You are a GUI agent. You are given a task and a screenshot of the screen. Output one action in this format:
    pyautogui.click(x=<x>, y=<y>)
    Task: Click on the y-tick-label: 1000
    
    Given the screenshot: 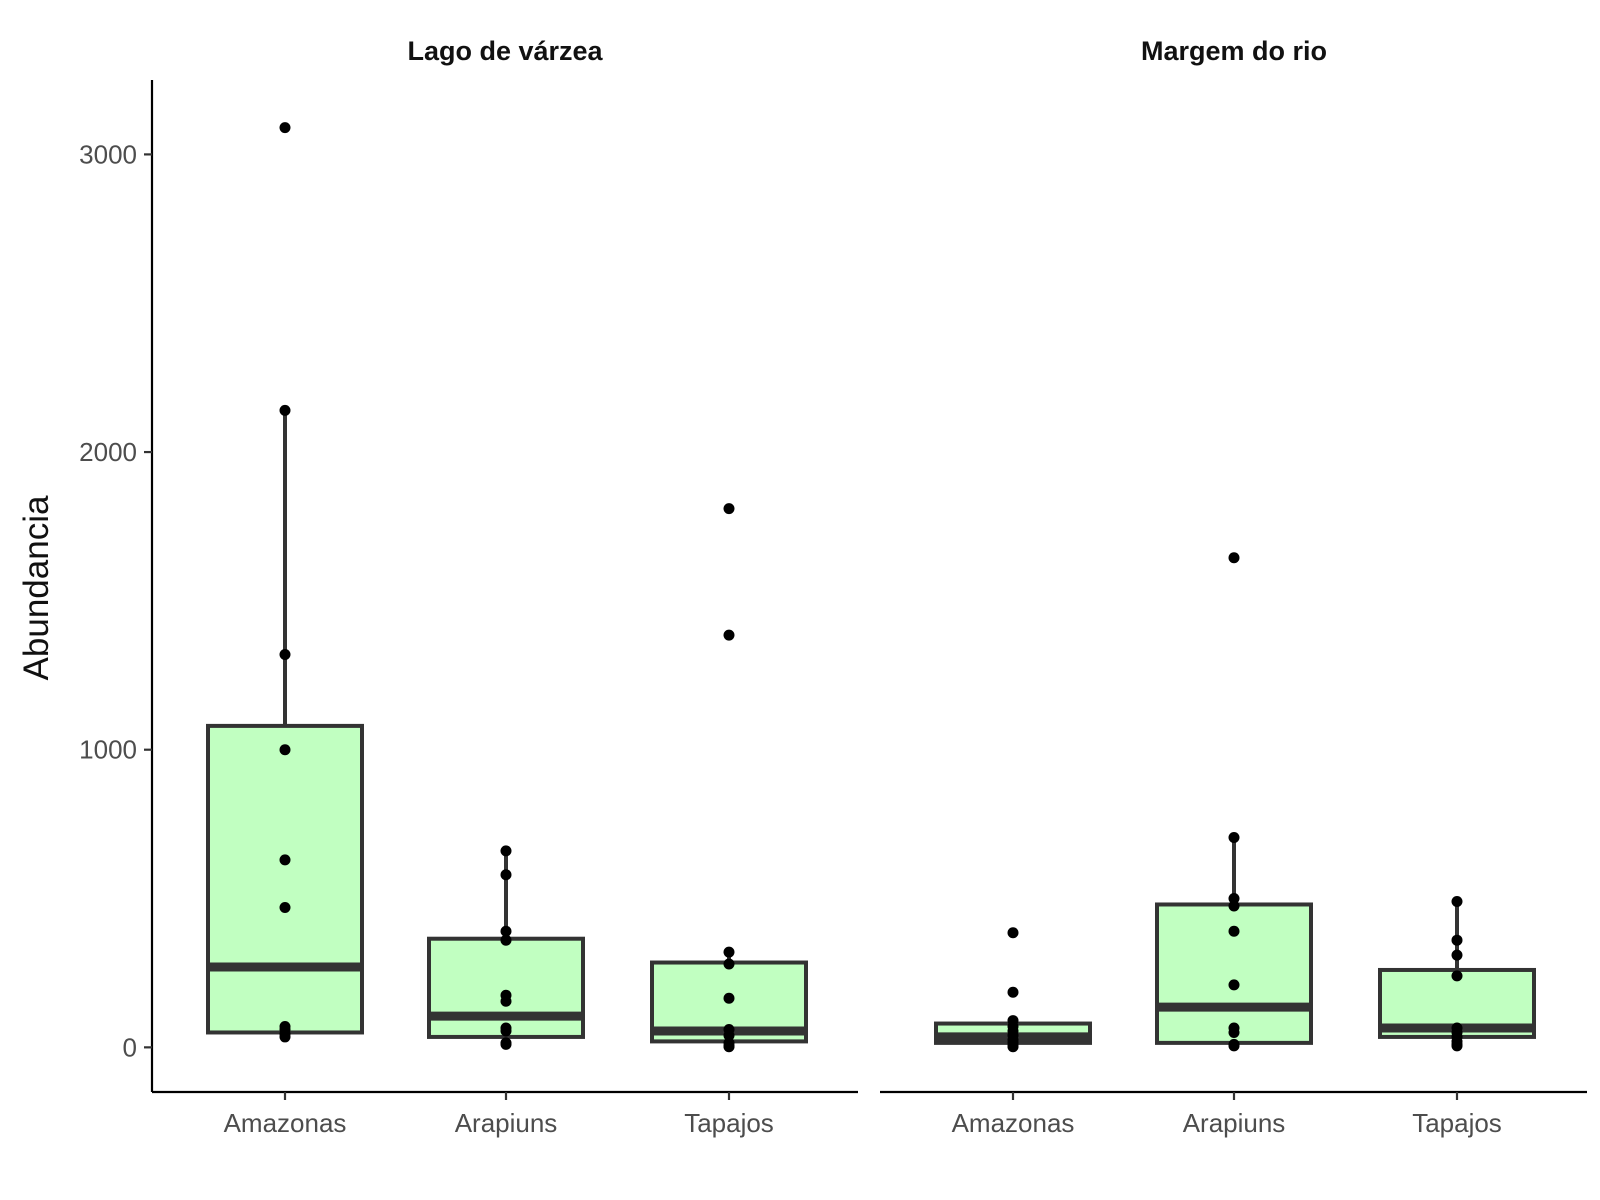 What is the action you would take?
    pyautogui.click(x=108, y=750)
    